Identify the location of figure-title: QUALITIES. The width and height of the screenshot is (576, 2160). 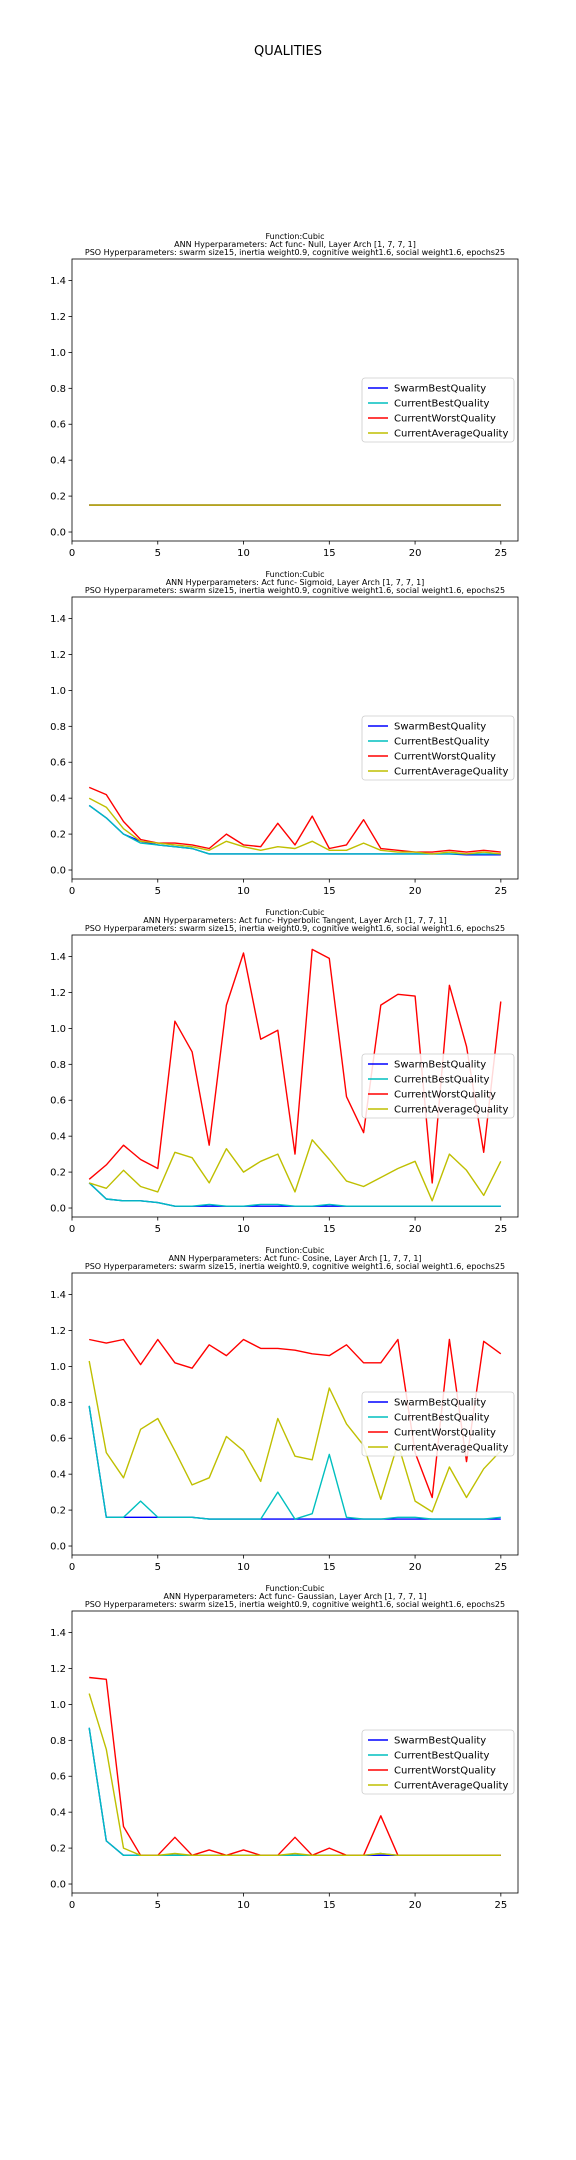
(288, 51).